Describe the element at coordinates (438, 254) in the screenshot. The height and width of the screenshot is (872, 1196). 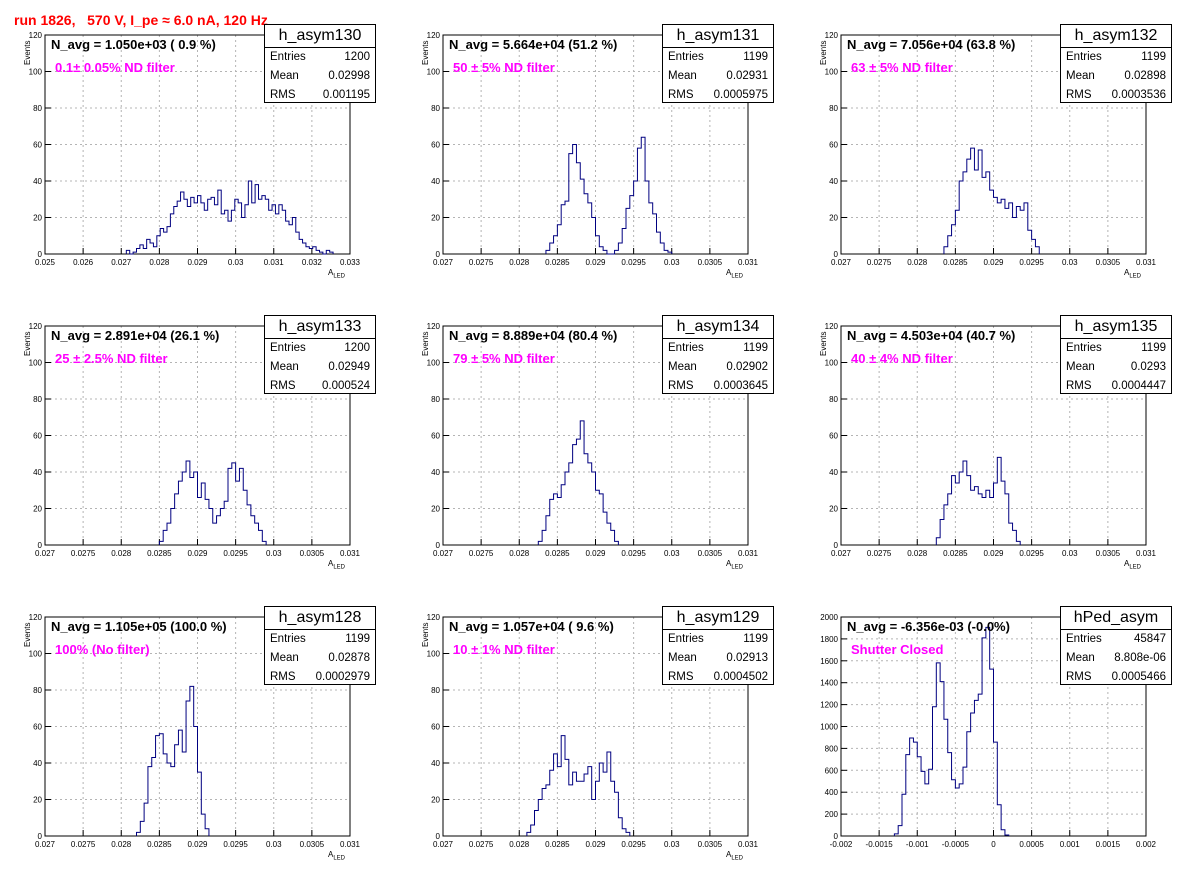
I see `y-tick-label: 0` at that location.